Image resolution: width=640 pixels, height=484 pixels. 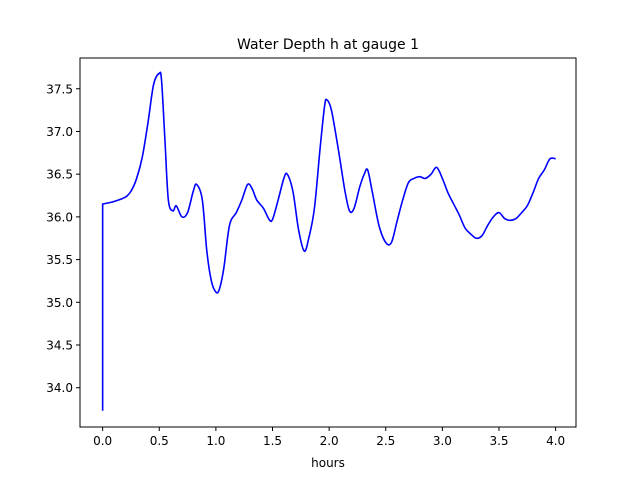 What do you see at coordinates (59, 132) in the screenshot?
I see `y-tick-label: 37.0` at bounding box center [59, 132].